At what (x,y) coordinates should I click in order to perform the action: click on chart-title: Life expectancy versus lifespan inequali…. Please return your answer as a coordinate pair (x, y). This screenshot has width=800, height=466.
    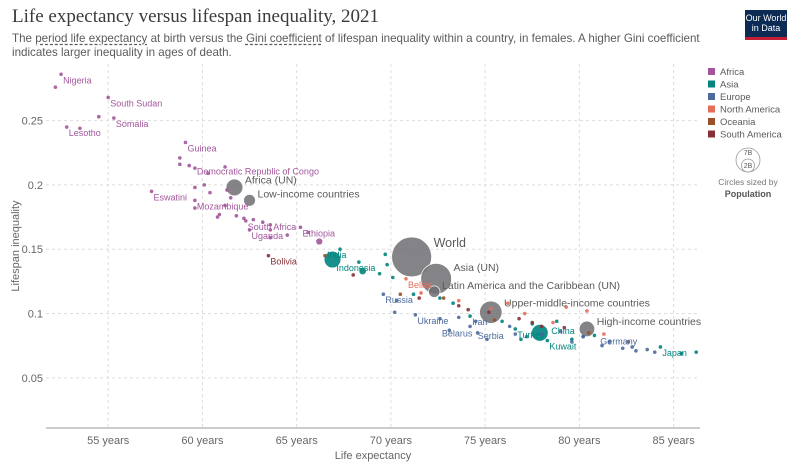
    Looking at the image, I should click on (196, 16).